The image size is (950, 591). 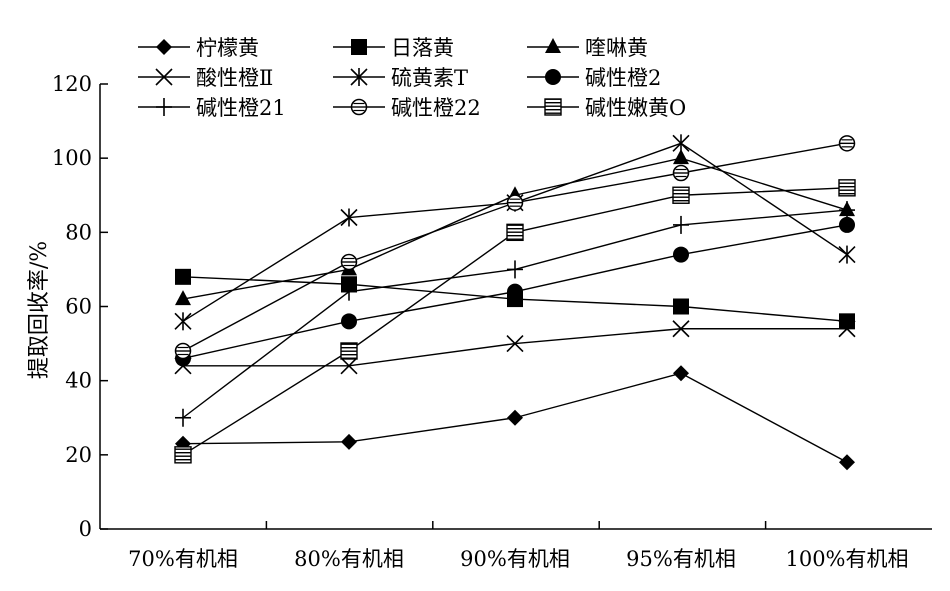 I want to click on legend-item: 硫黄素T, so click(x=400, y=78).